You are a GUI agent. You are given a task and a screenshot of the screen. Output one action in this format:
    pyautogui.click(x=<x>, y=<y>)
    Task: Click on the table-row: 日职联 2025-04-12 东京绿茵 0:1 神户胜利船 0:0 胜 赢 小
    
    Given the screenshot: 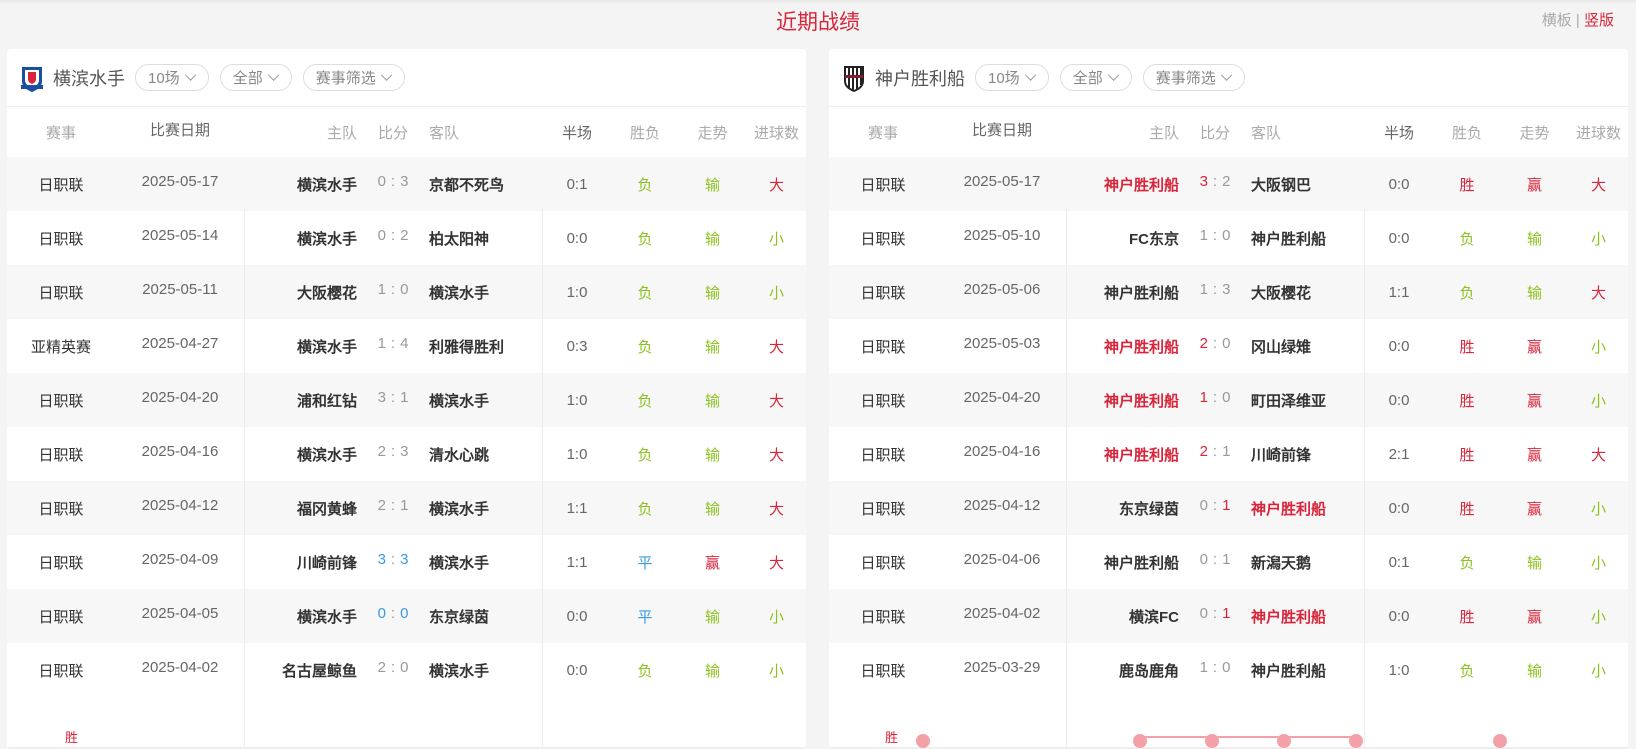 What is the action you would take?
    pyautogui.click(x=1228, y=508)
    